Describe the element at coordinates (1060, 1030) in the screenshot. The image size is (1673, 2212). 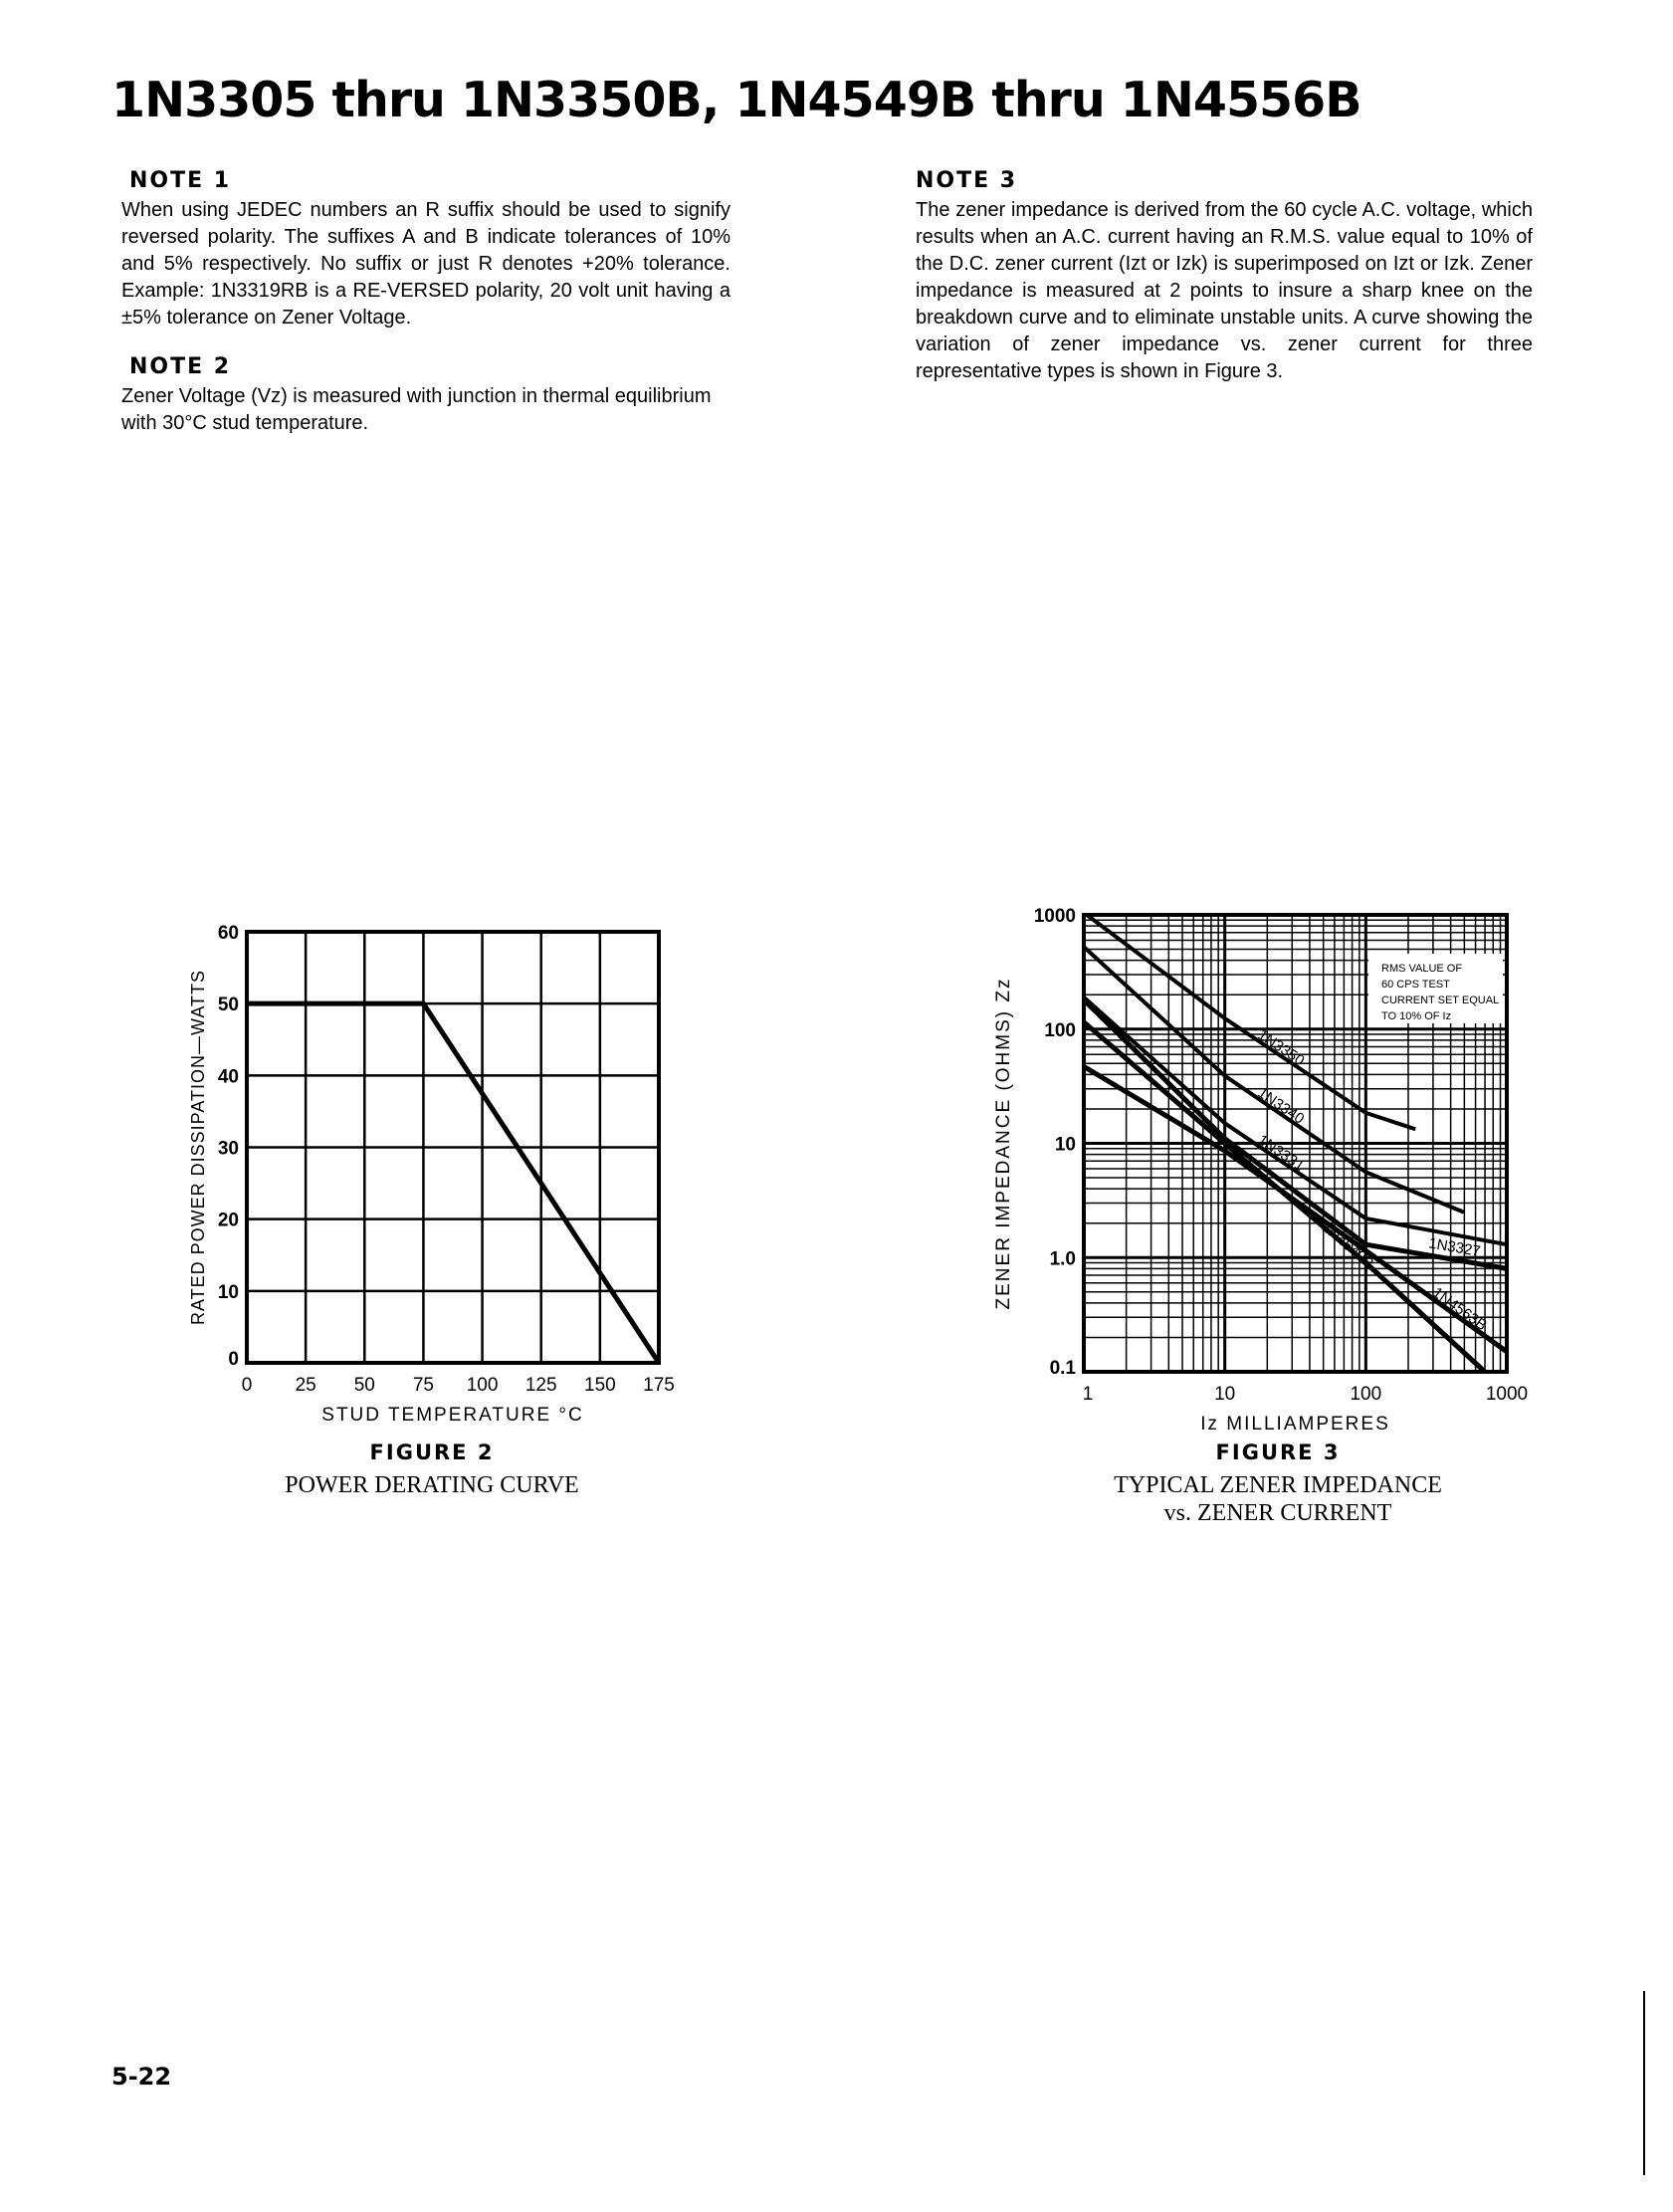
I see `y-tick-label: 100` at that location.